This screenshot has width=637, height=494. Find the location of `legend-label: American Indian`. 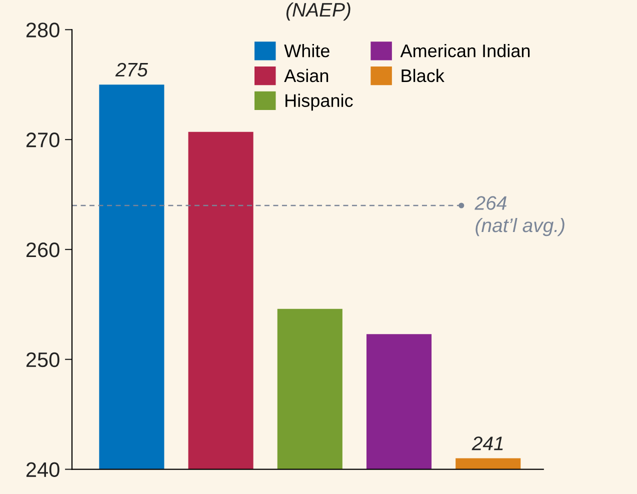

legend-label: American Indian is located at coordinates (465, 51).